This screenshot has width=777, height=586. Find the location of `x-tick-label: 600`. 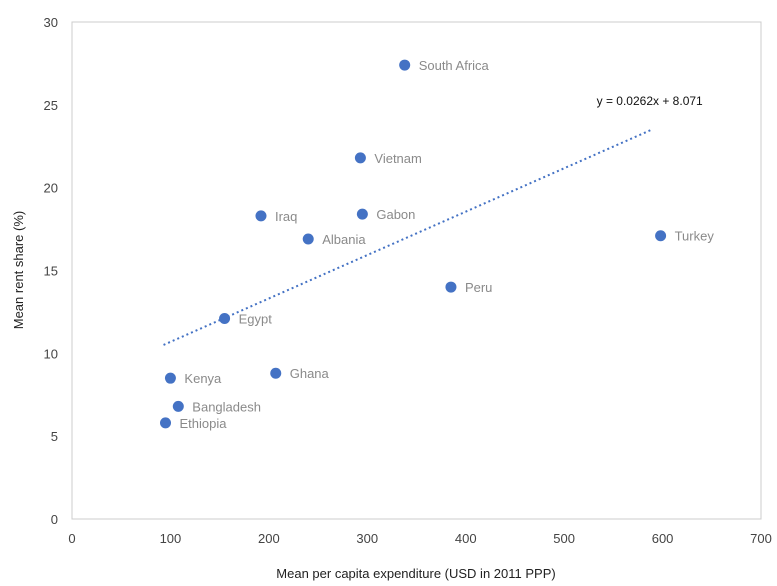

x-tick-label: 600 is located at coordinates (663, 538).